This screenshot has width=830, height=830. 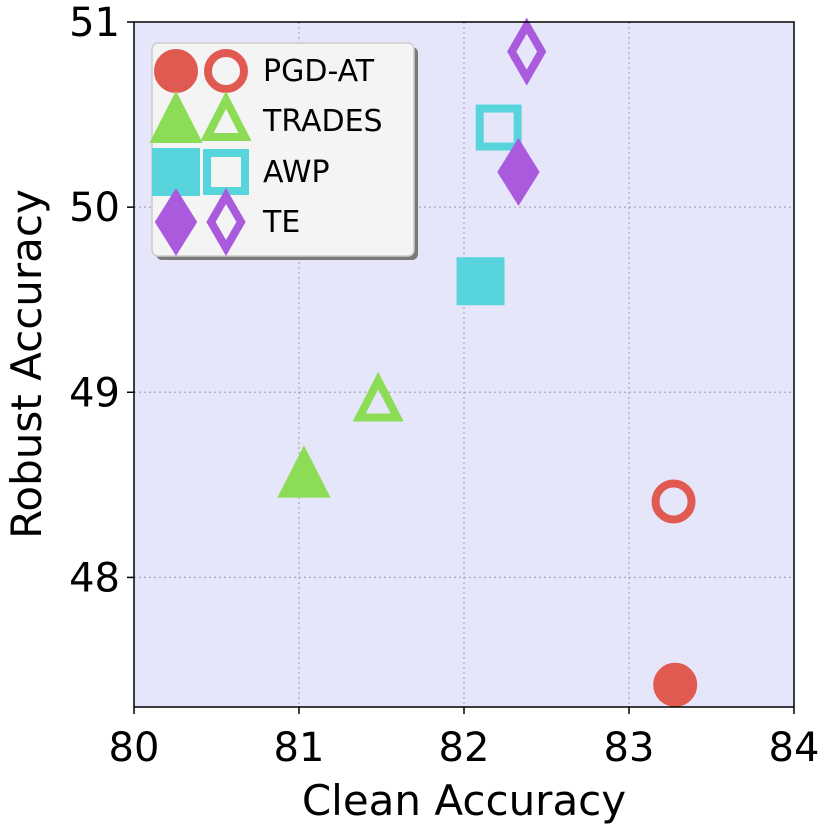 I want to click on legend-label-te: TE, so click(x=281, y=222).